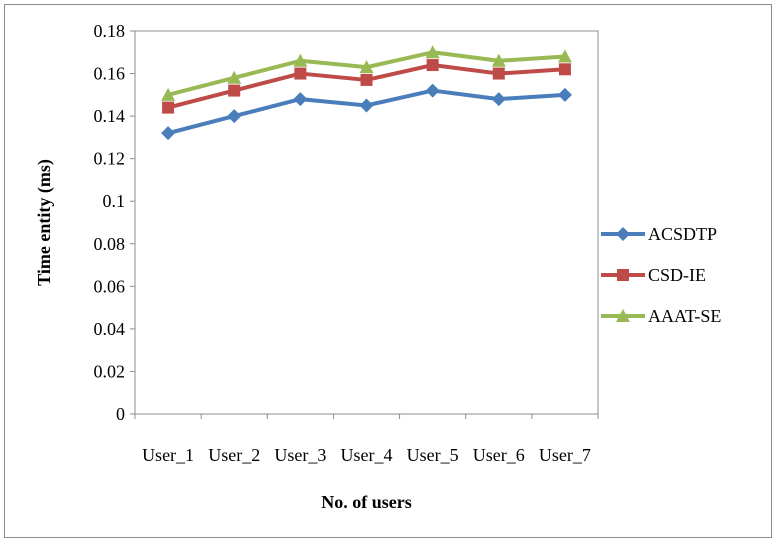  I want to click on x-tick-label: User_3, so click(300, 455).